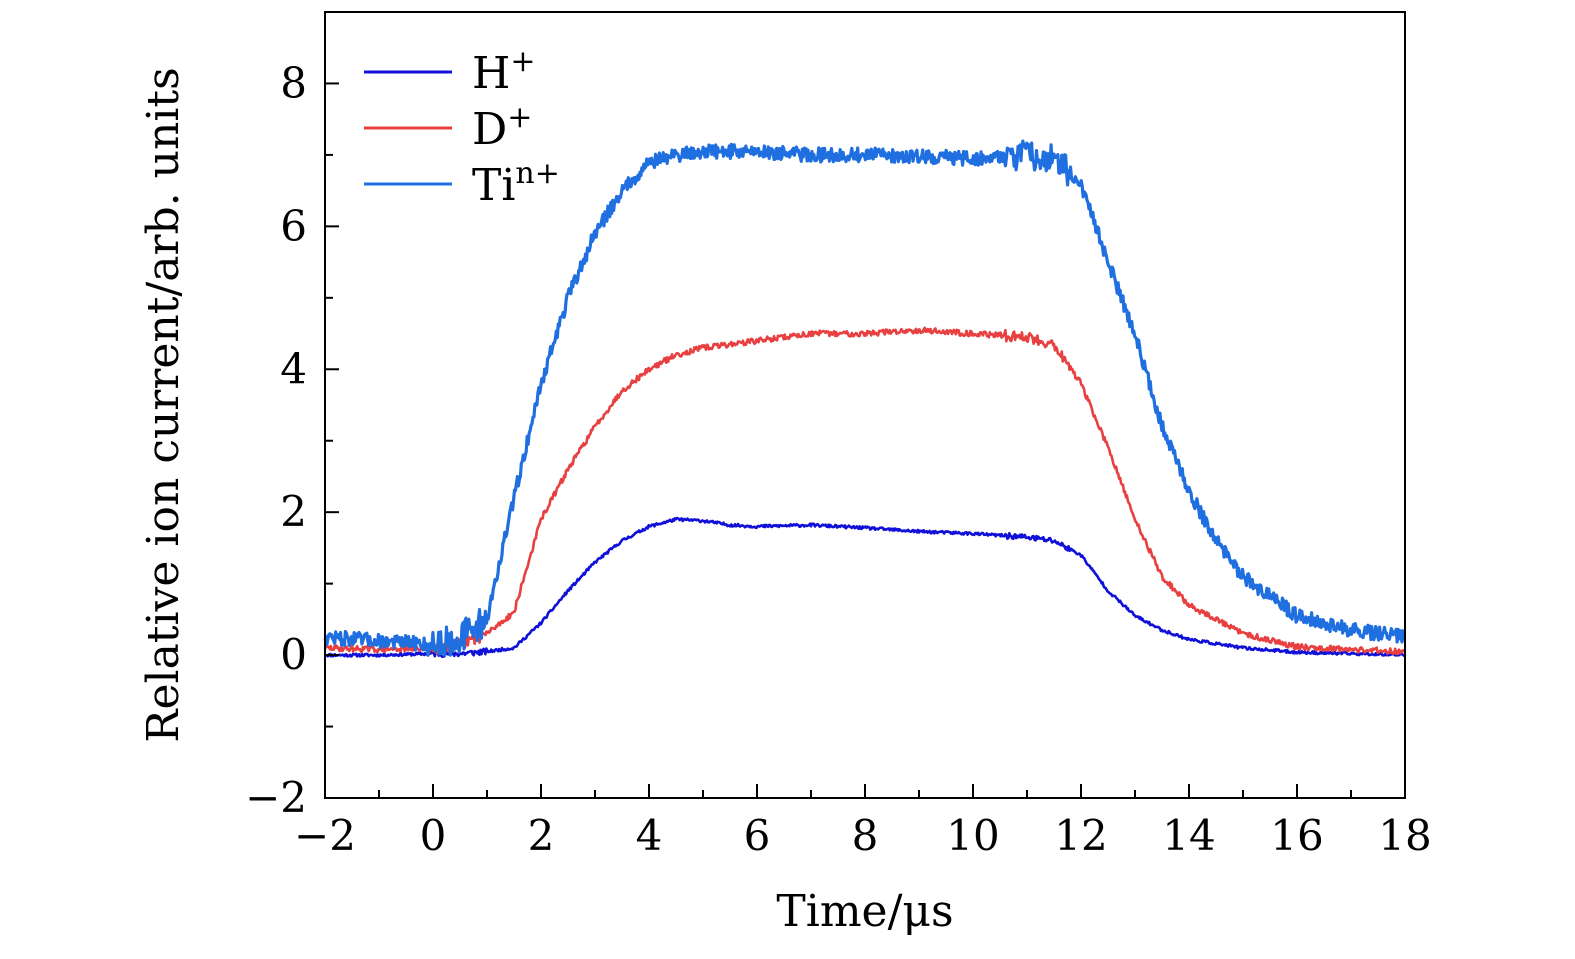 The width and height of the screenshot is (1575, 959). I want to click on x-tick-label: 14, so click(1188, 835).